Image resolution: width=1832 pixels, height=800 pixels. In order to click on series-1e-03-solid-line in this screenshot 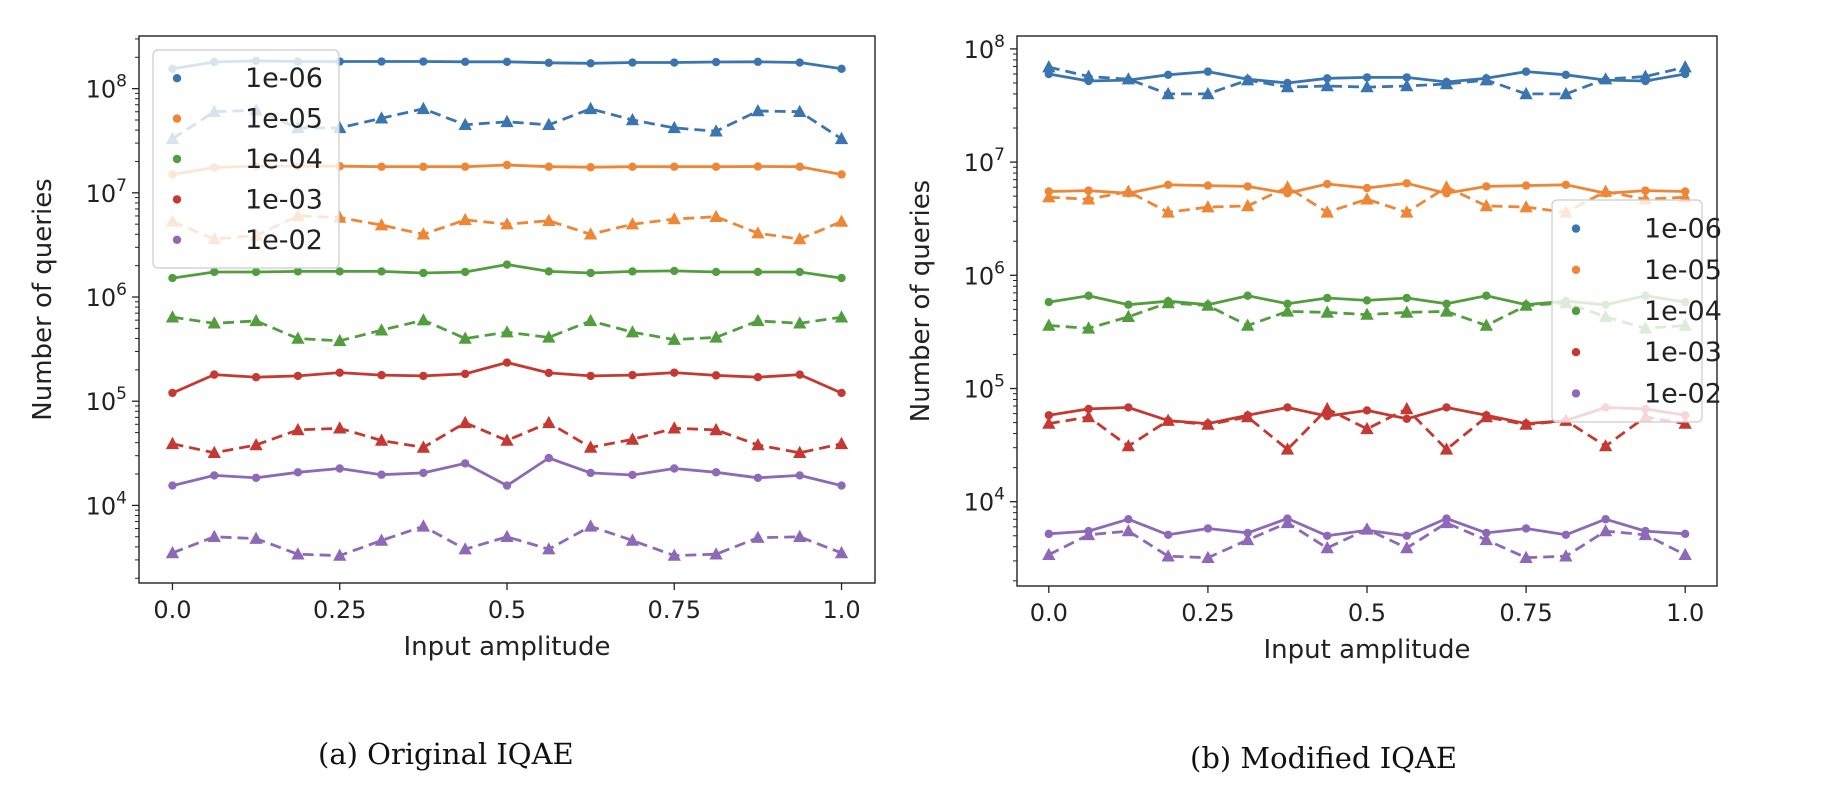, I will do `click(507, 378)`.